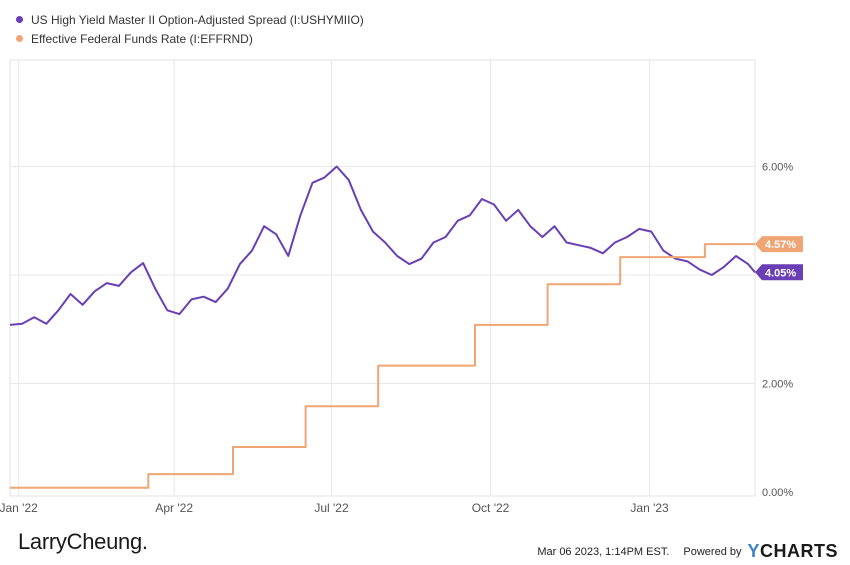 This screenshot has height=565, width=850. I want to click on ycharts-logo: YCHARTS, so click(792, 551).